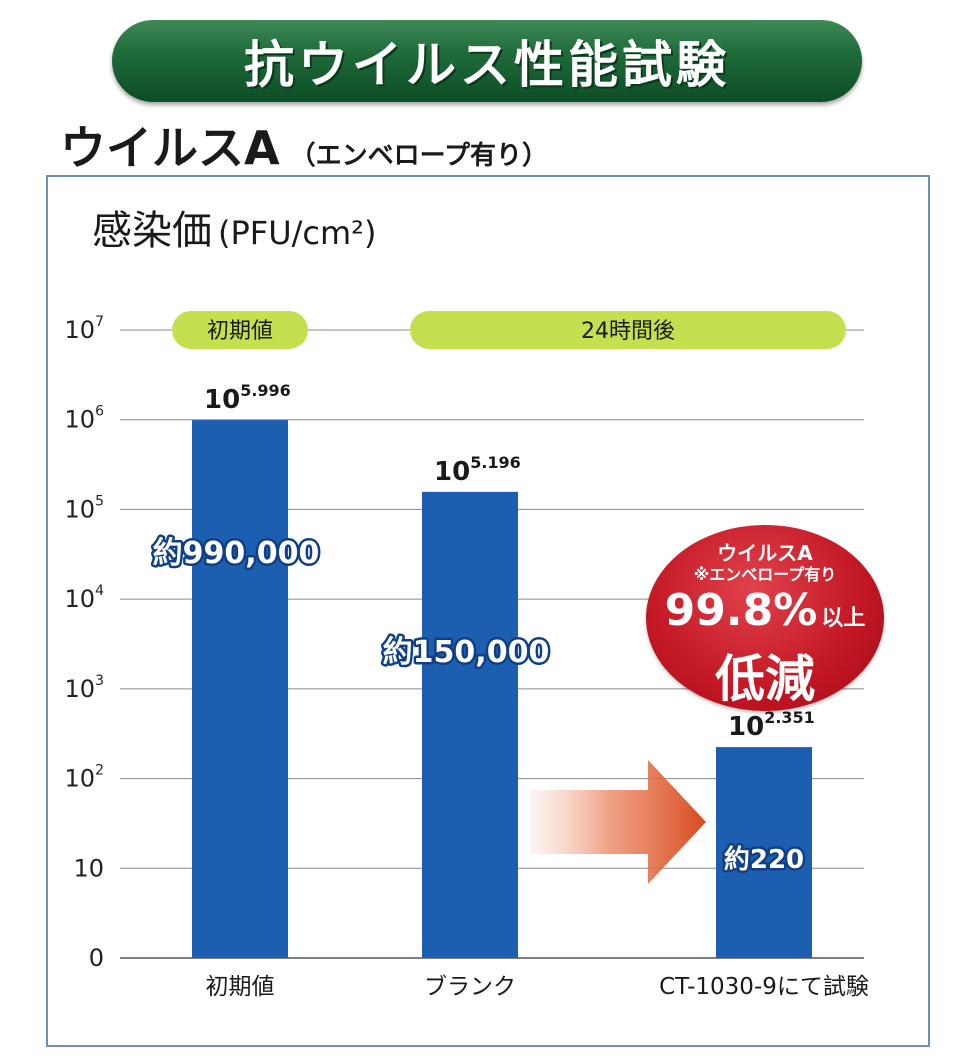 The height and width of the screenshot is (1062, 960). Describe the element at coordinates (765, 679) in the screenshot. I see `badge-reduction-text: 低減` at that location.